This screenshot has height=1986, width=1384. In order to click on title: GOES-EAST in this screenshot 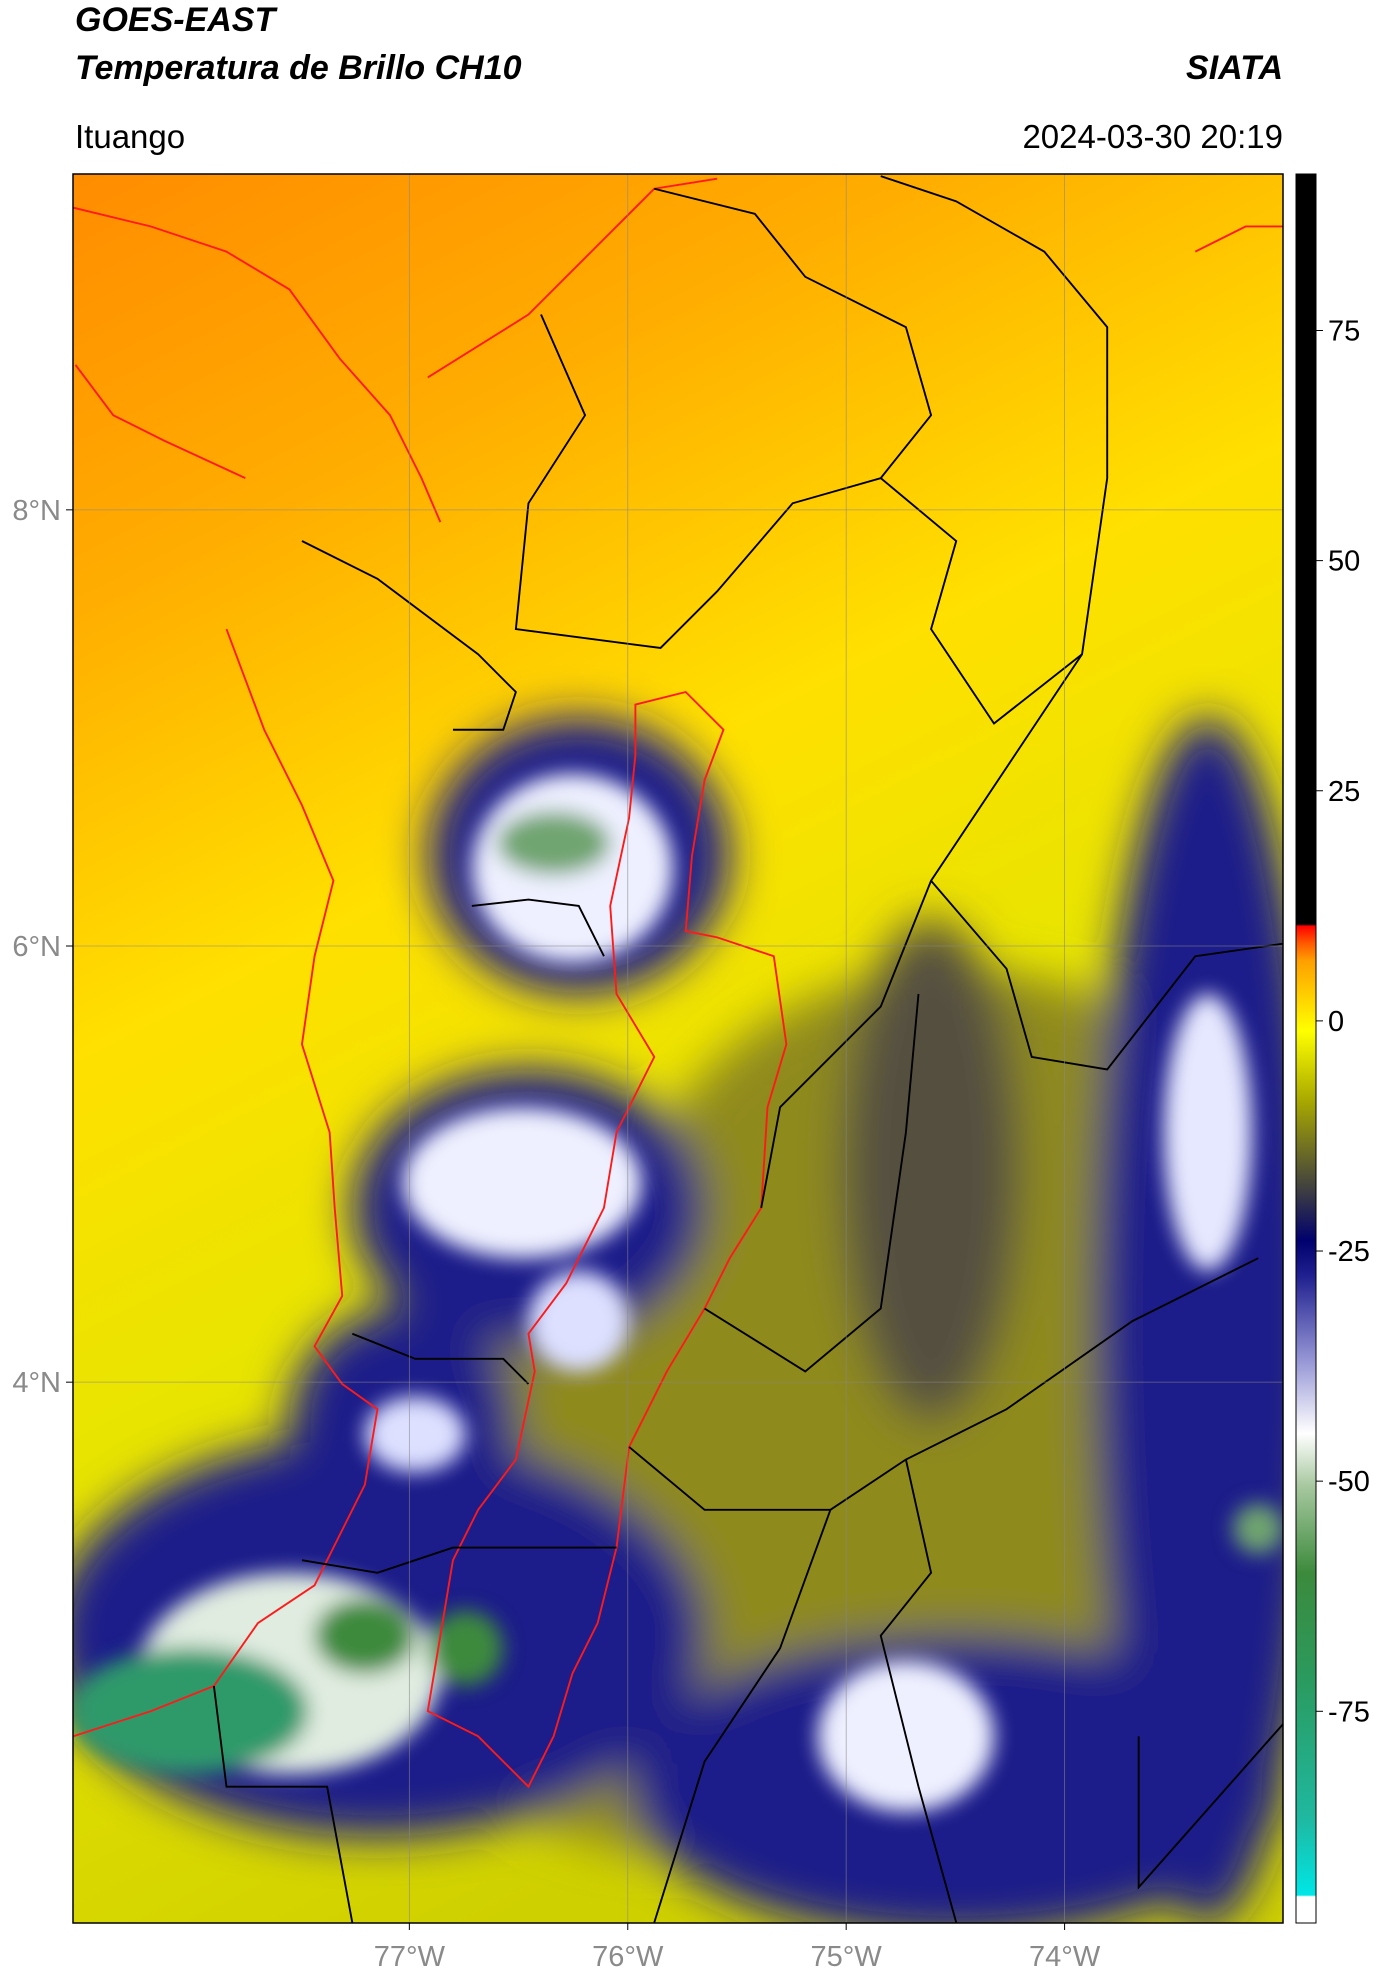, I will do `click(176, 20)`.